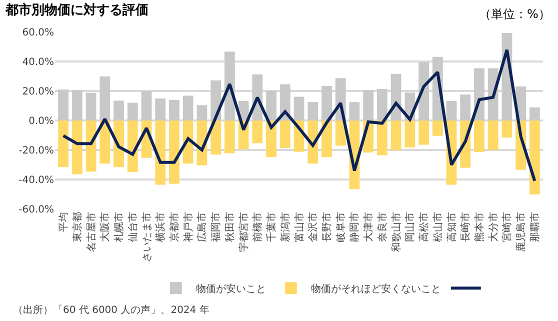 Image resolution: width=558 pixels, height=321 pixels. What do you see at coordinates (111, 310) in the screenshot?
I see `text: （出所）「60 代 6000 人の声」、2024 年` at bounding box center [111, 310].